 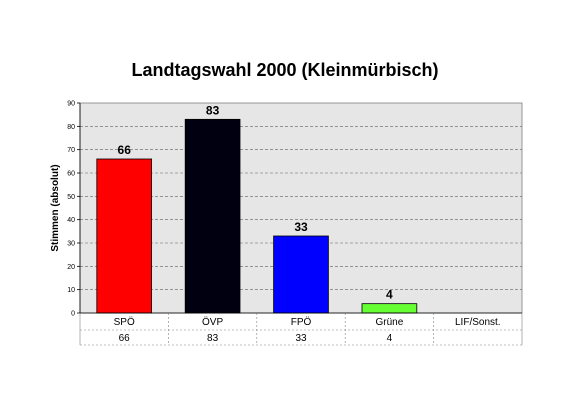 I want to click on y-tick-label: 50, so click(x=71, y=197).